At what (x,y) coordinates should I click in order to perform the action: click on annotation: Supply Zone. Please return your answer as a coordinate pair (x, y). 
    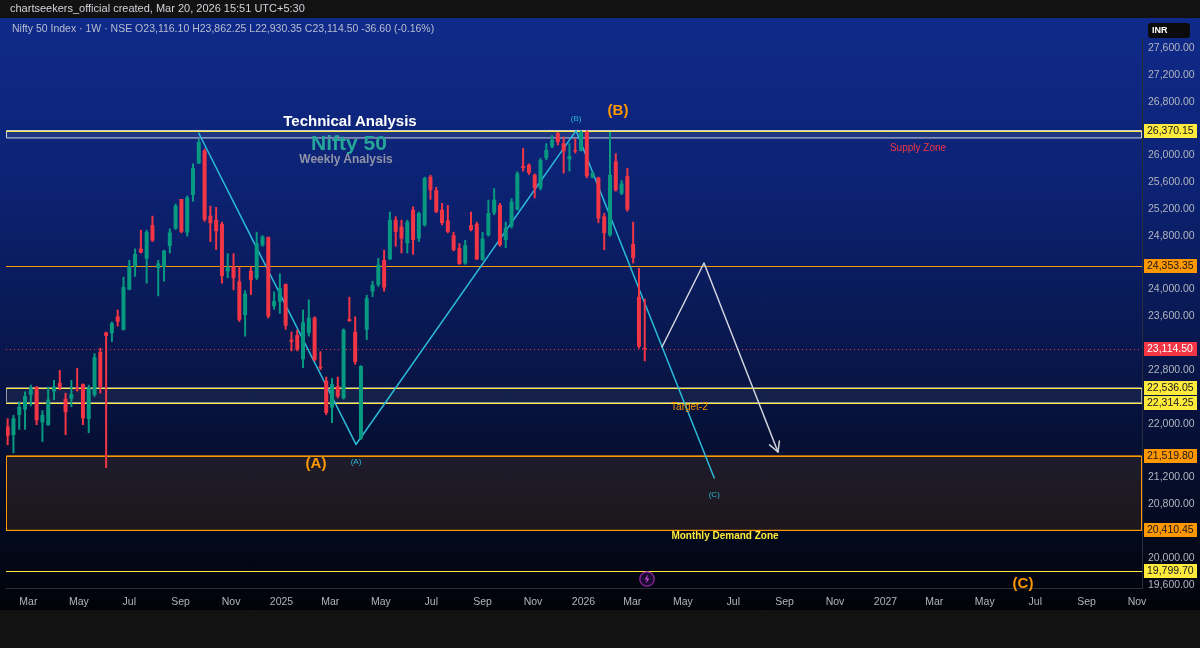
    Looking at the image, I should click on (918, 147).